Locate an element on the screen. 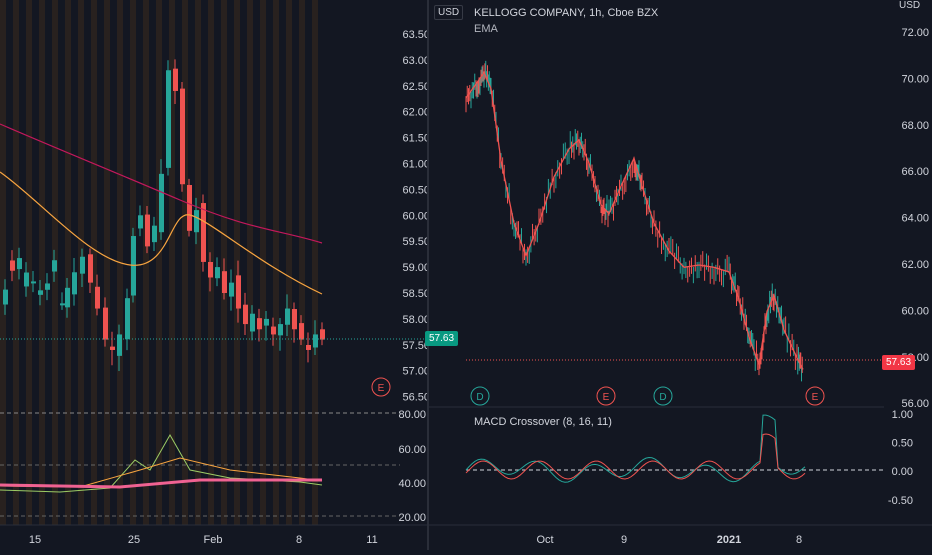 The image size is (932, 555). pane-divider is located at coordinates (428, 275).